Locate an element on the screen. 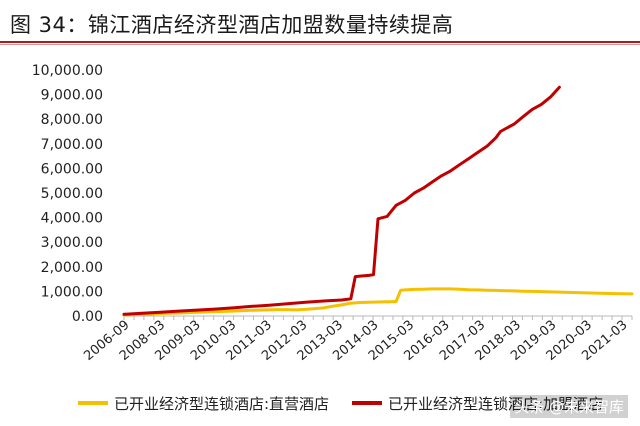  y-tick-label: 8,000.00 is located at coordinates (72, 120).